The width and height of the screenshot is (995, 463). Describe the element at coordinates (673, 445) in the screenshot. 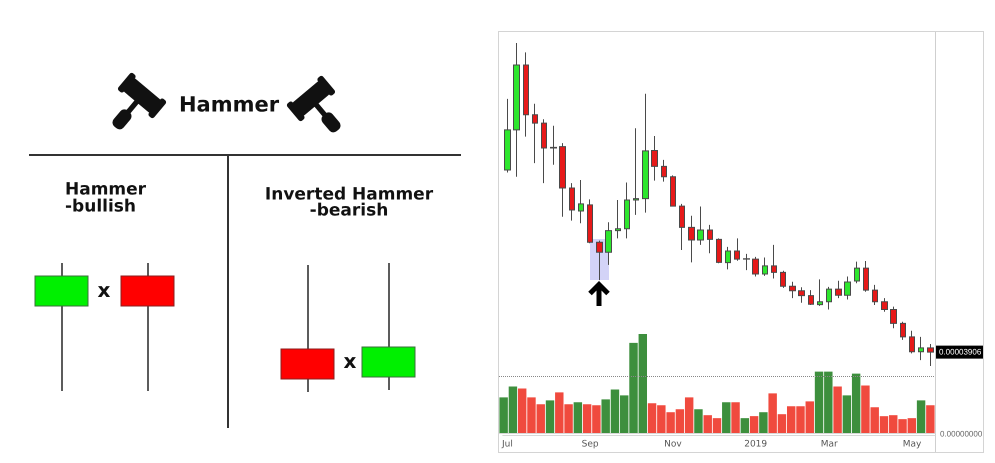

I see `x-tick-label: Nov` at that location.